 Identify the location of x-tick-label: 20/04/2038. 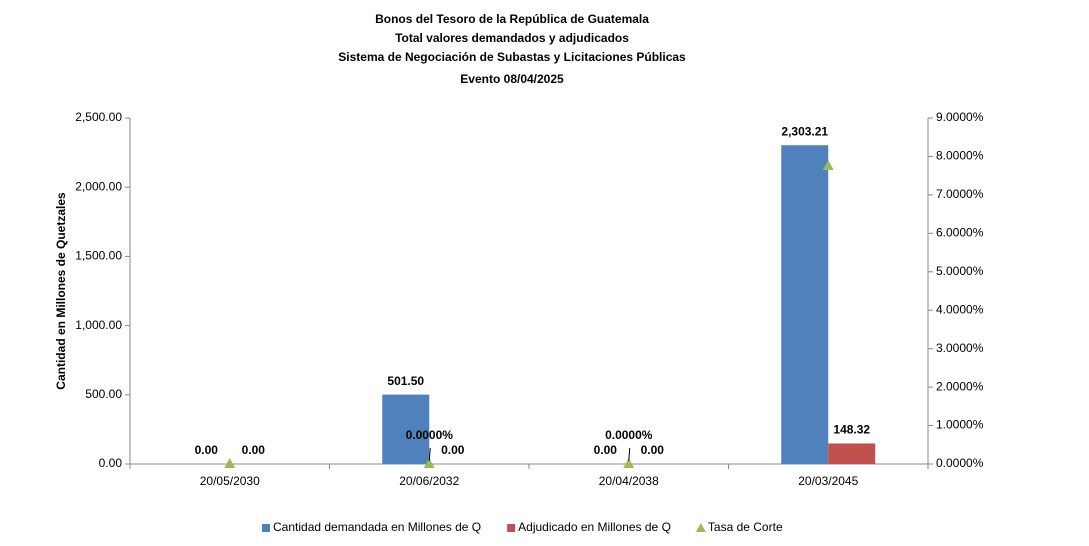
(629, 481).